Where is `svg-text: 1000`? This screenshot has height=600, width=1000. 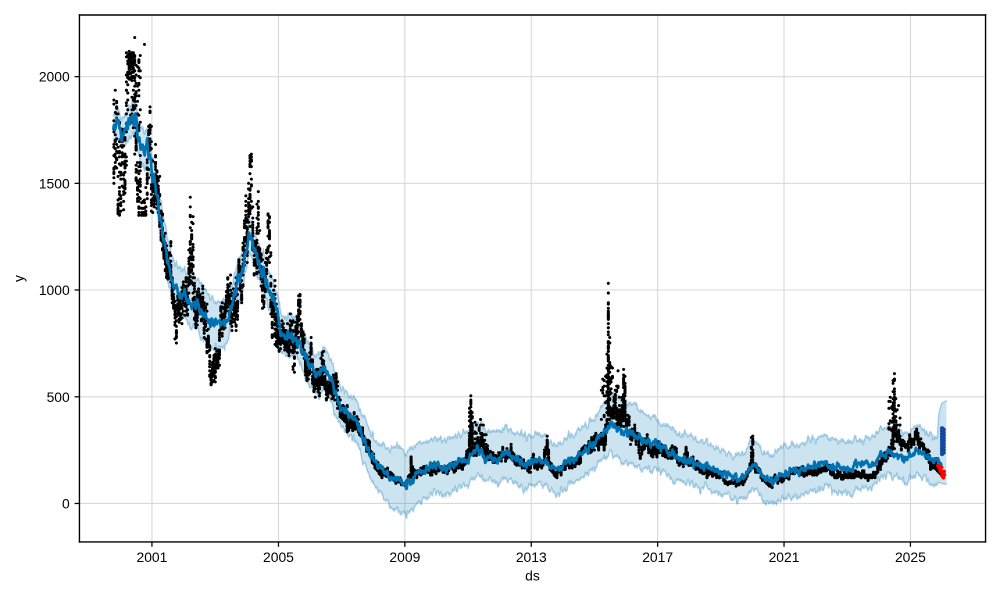 svg-text: 1000 is located at coordinates (54, 290).